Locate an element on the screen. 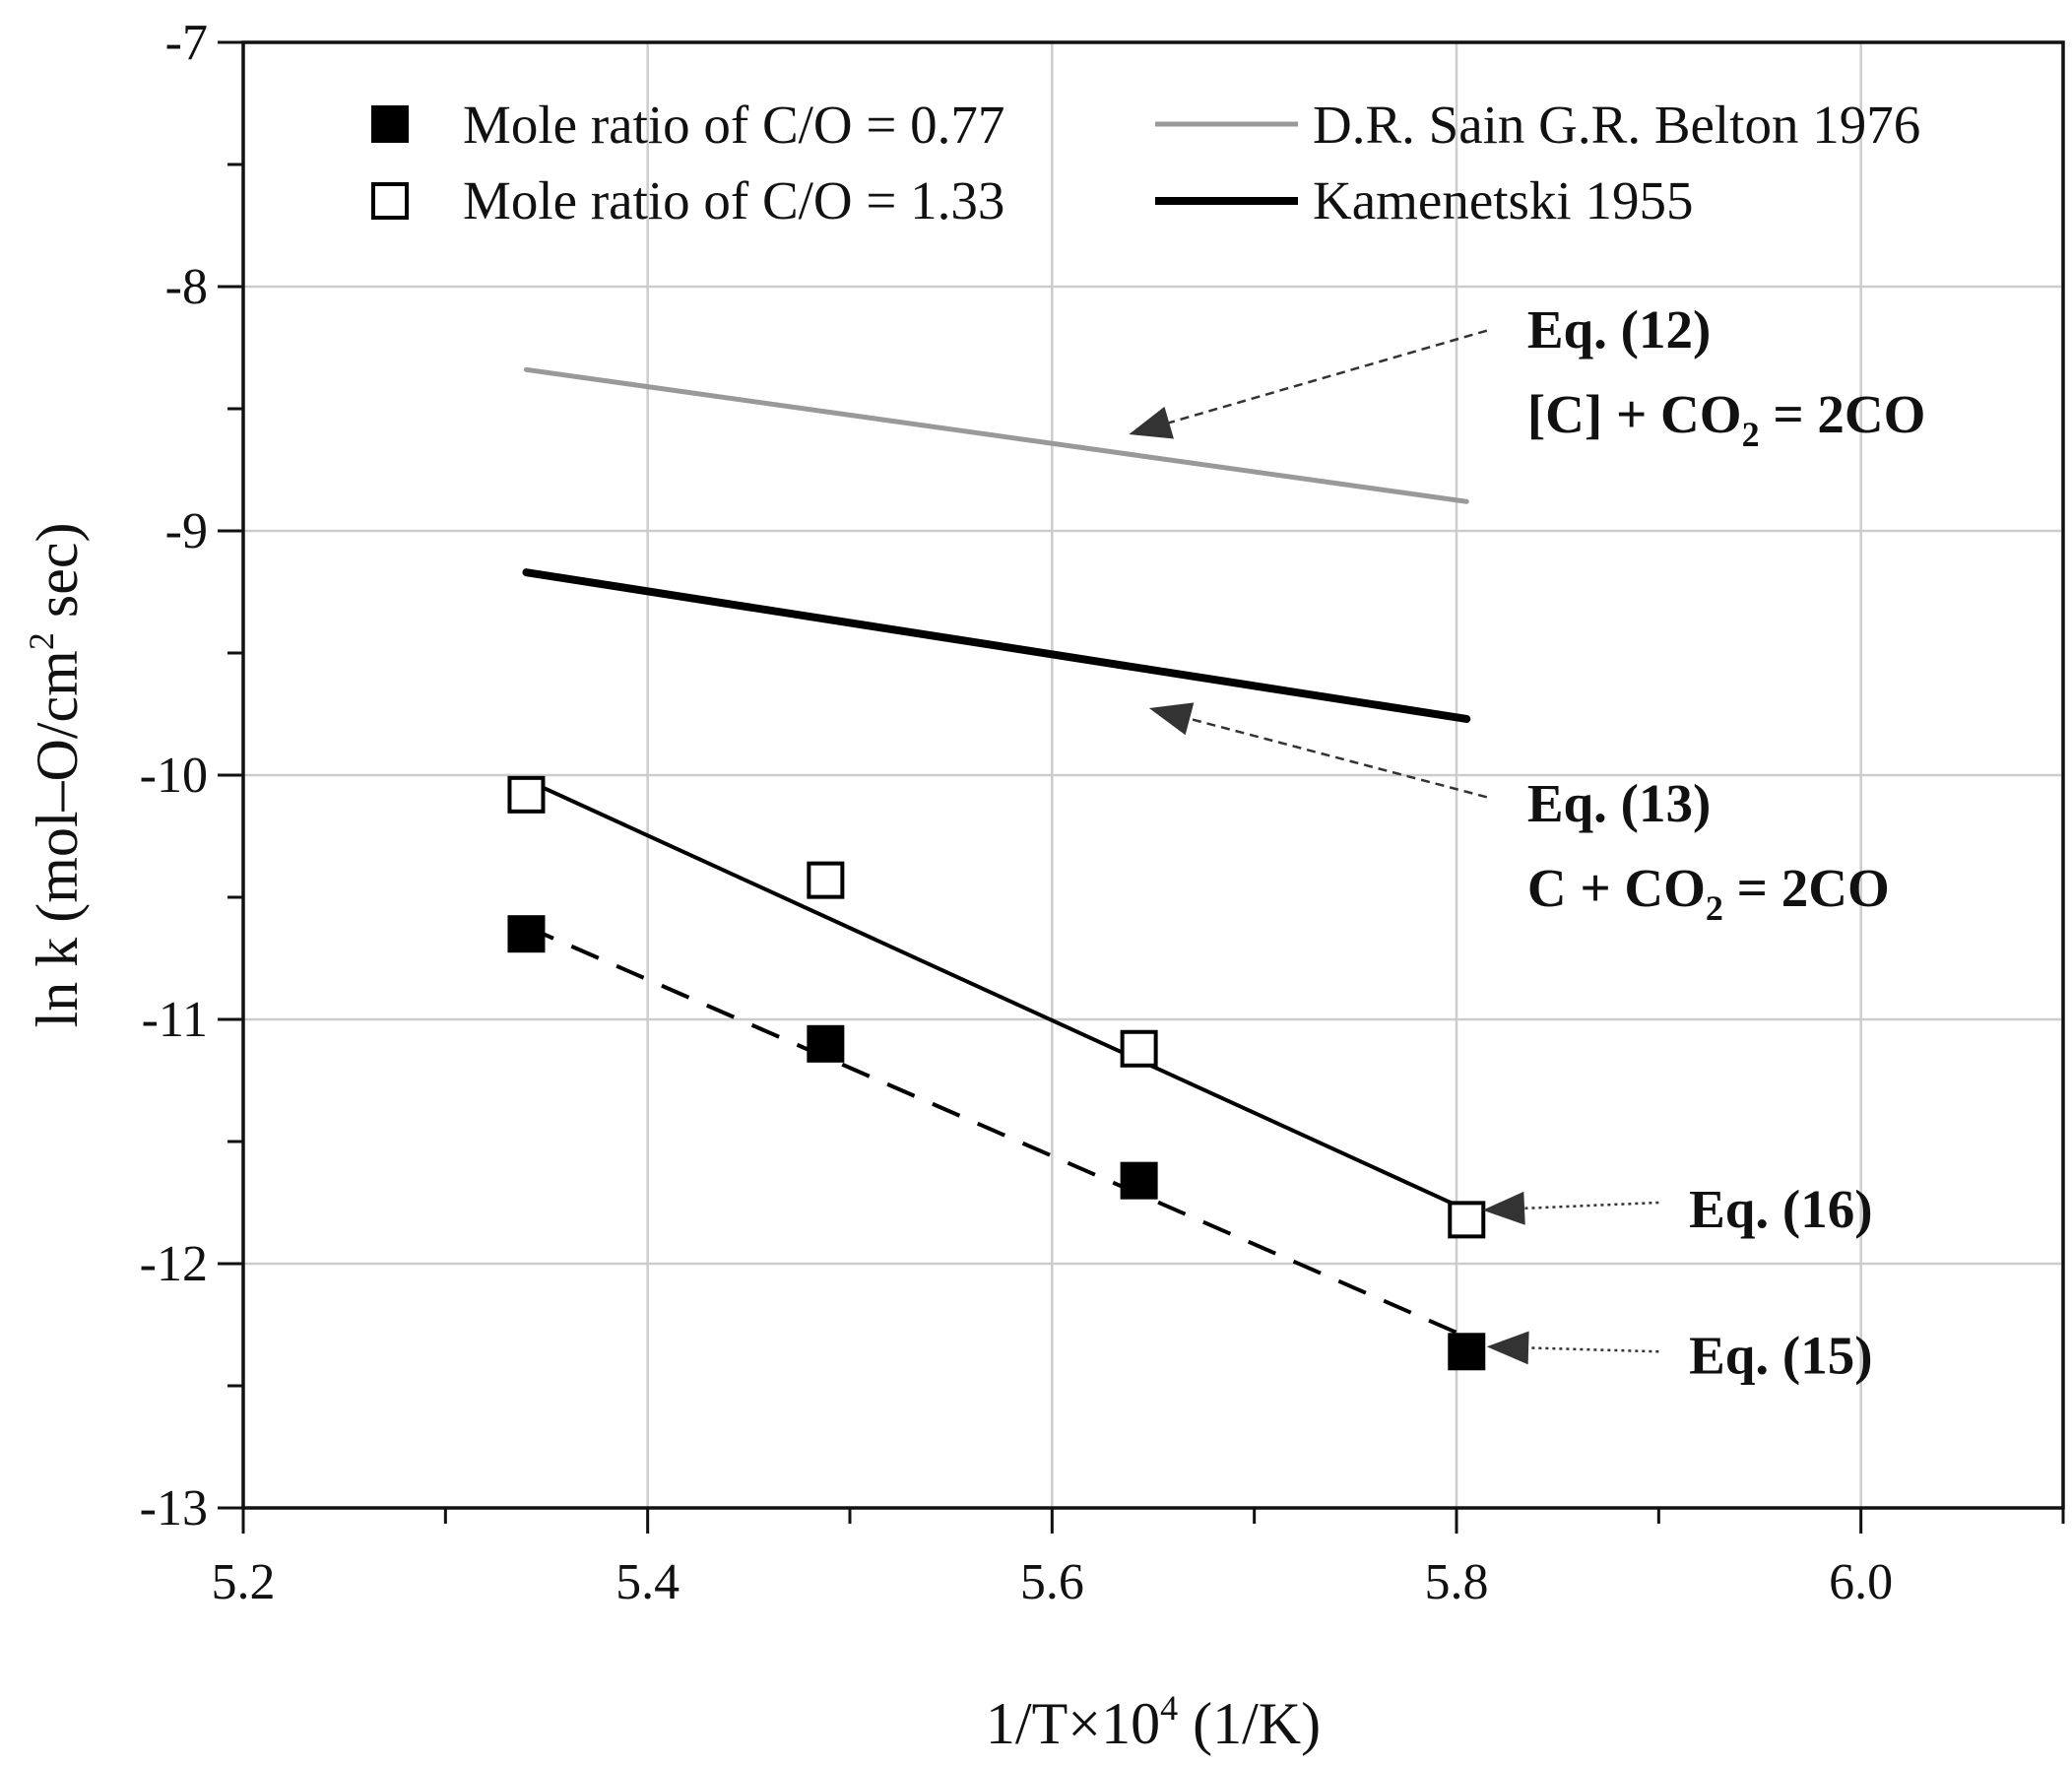  annotation-segment: [C] + CO is located at coordinates (1634, 414).